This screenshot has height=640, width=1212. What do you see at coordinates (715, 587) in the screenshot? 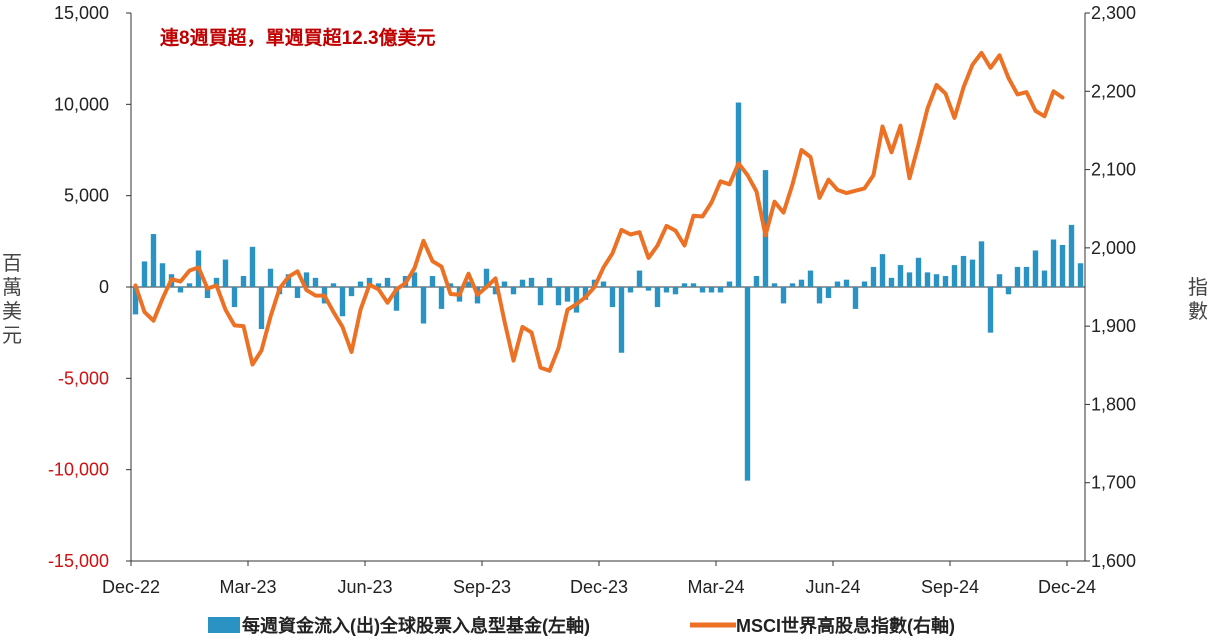
I see `x-tick-label: Mar-24` at bounding box center [715, 587].